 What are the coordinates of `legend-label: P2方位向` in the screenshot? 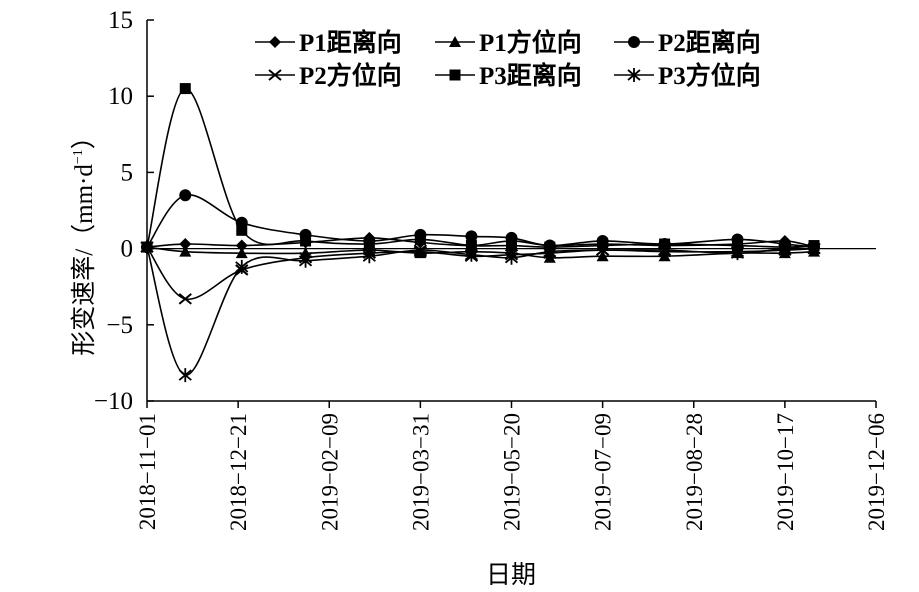 It's located at (350, 75).